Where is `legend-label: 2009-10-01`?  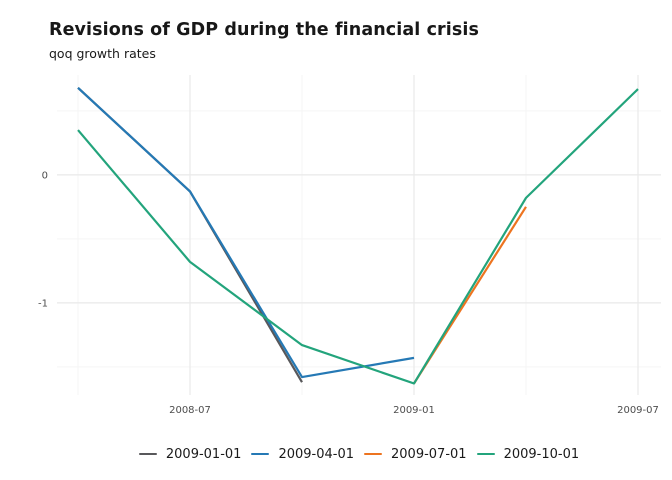 legend-label: 2009-10-01 is located at coordinates (541, 454).